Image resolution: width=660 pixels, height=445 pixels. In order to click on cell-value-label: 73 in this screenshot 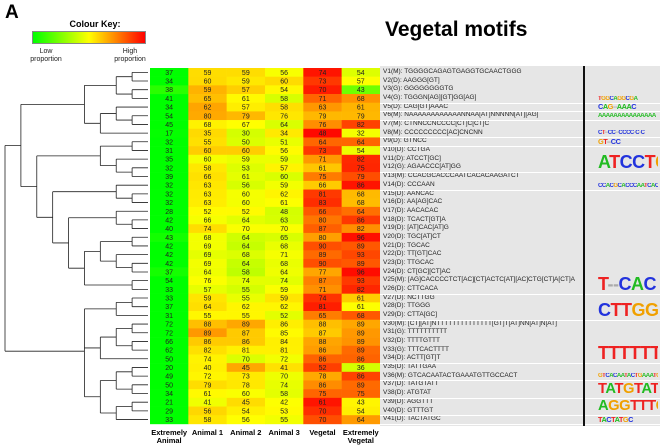, I will do `click(246, 377)`.